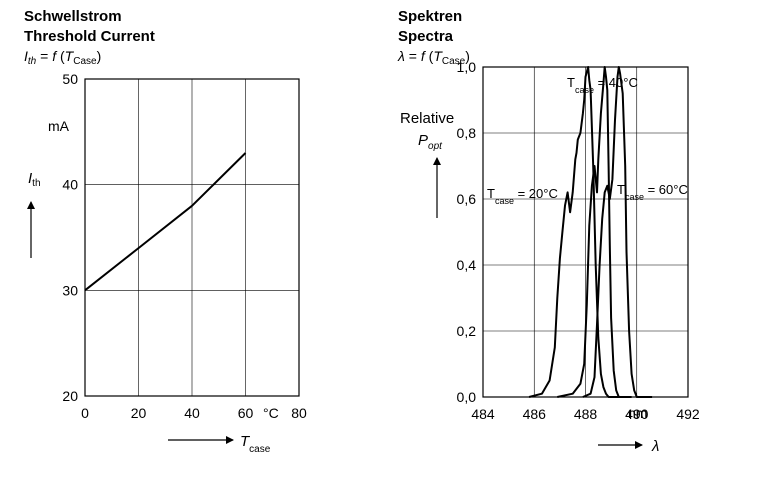 The width and height of the screenshot is (757, 485). I want to click on right-y-tick-label: 0,8, so click(467, 133).